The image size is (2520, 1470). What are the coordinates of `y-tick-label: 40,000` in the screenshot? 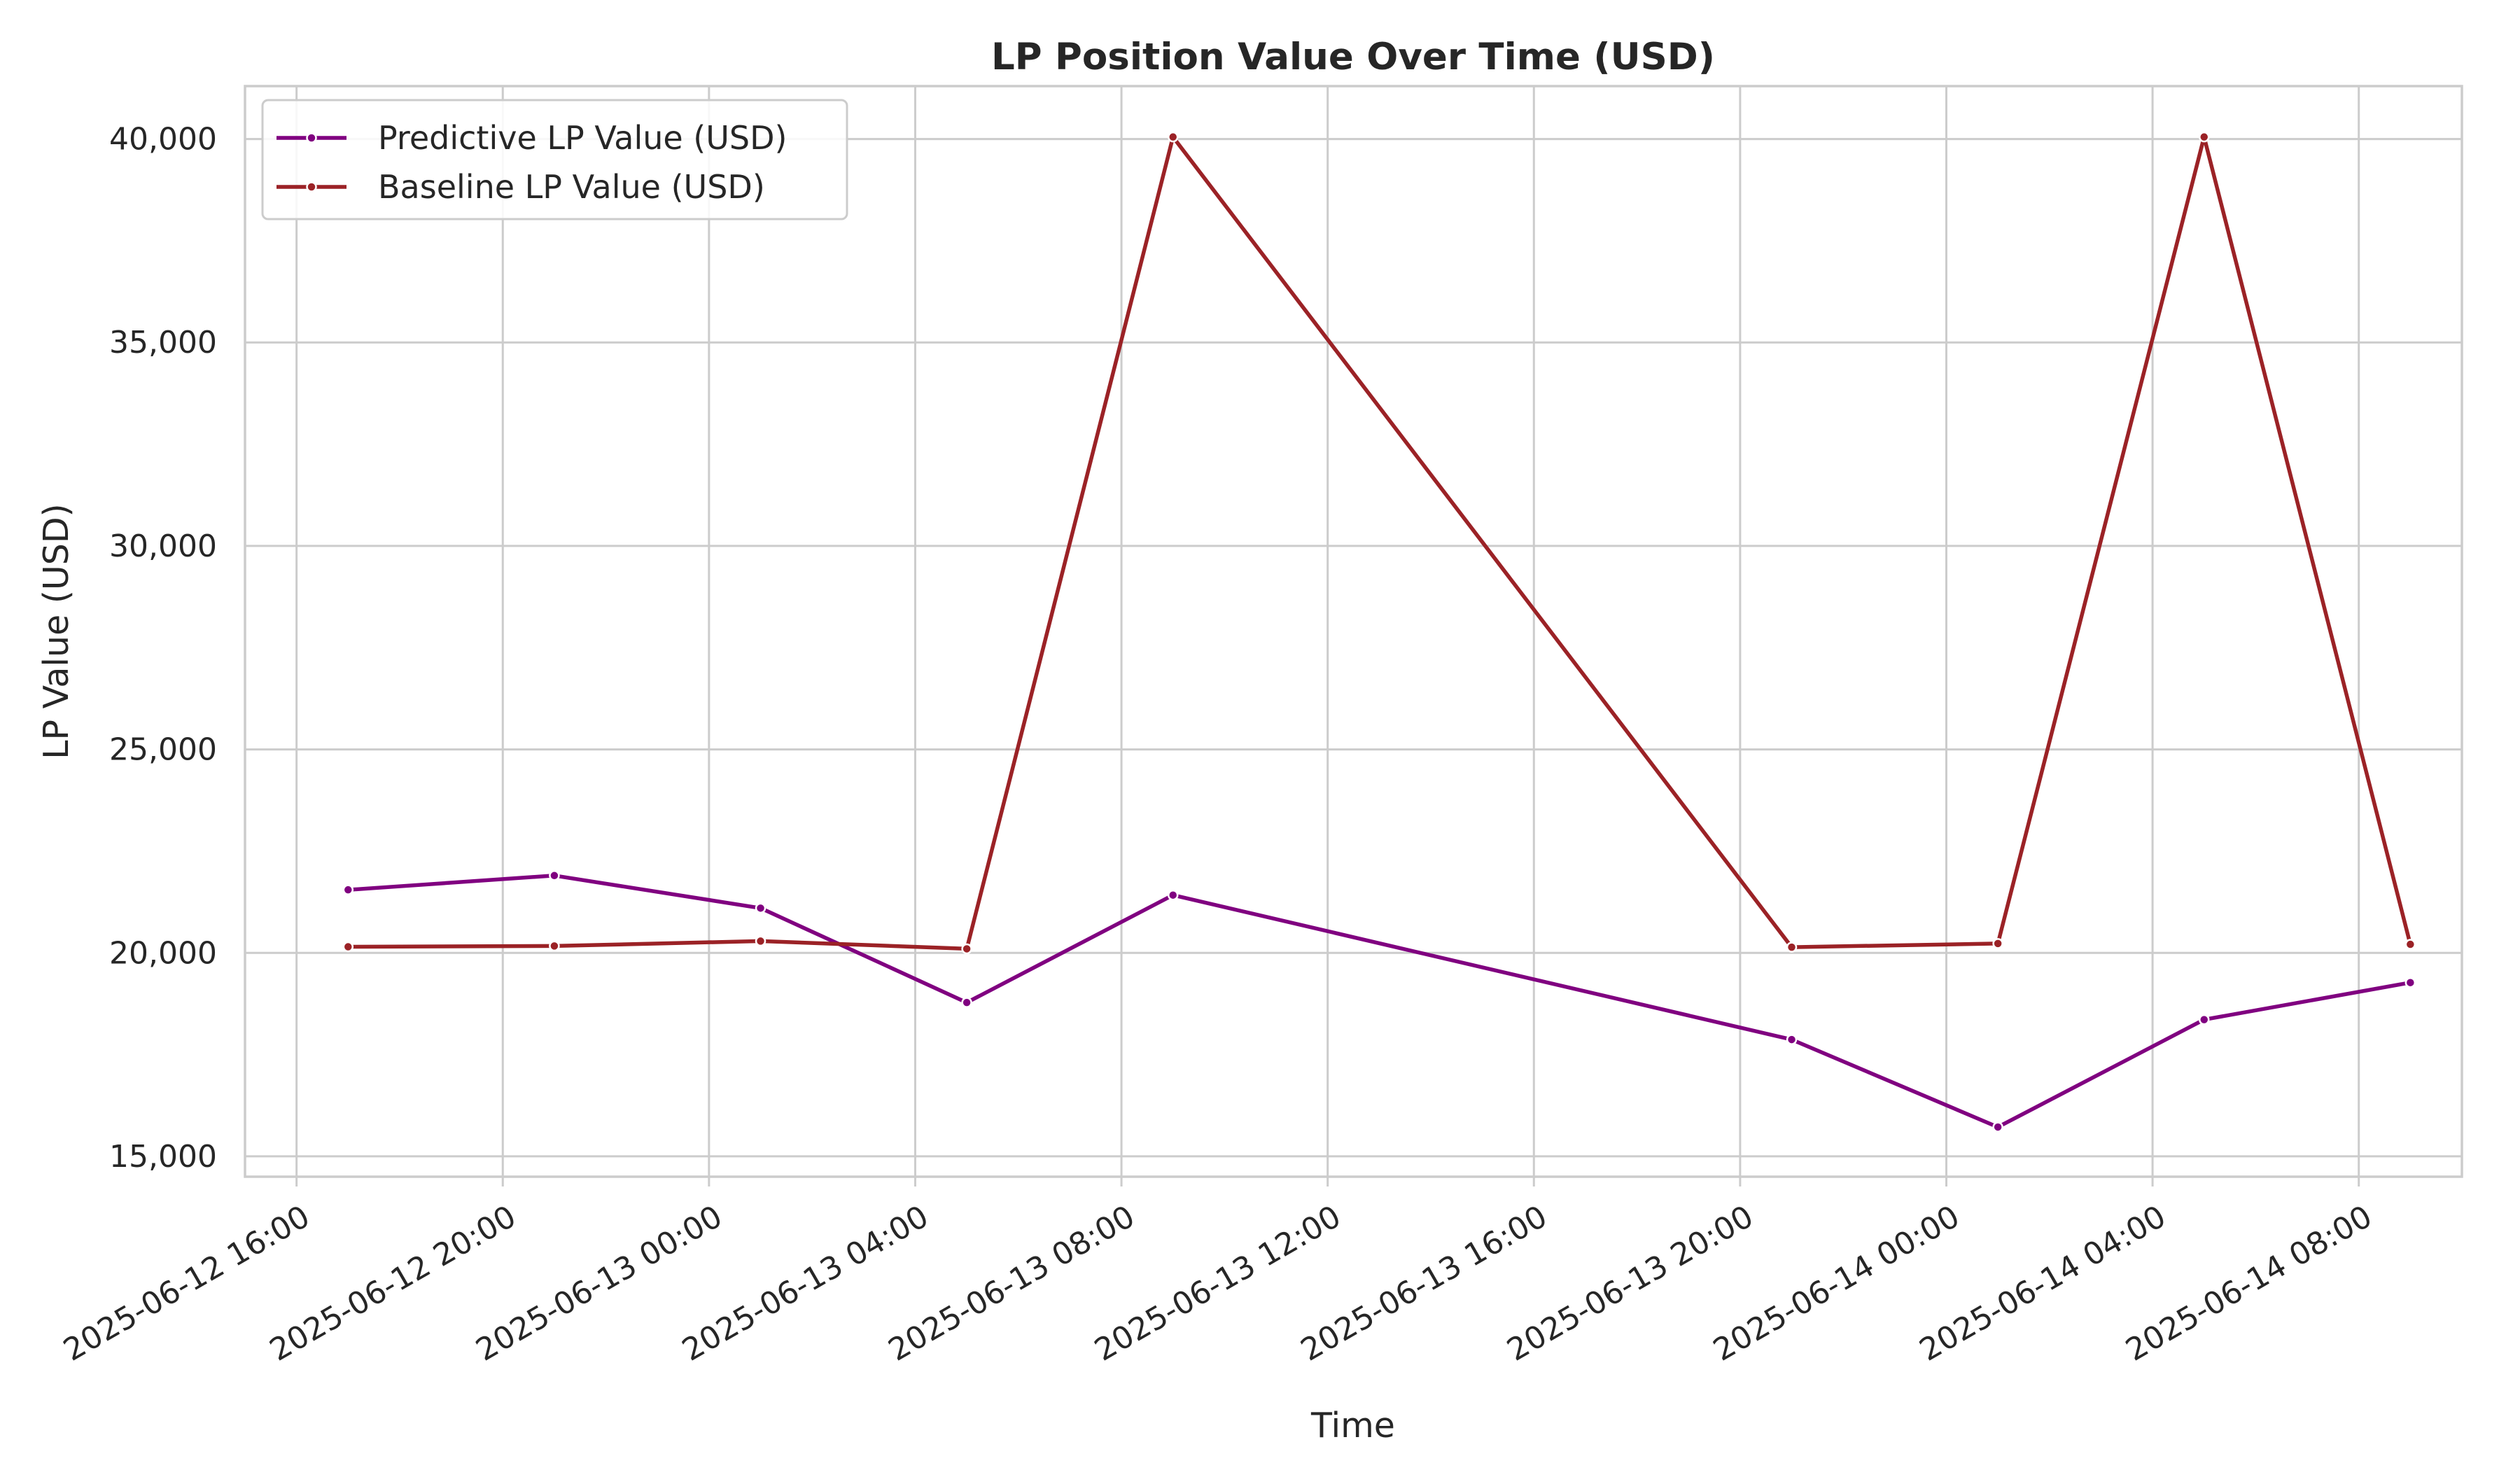 It's located at (163, 140).